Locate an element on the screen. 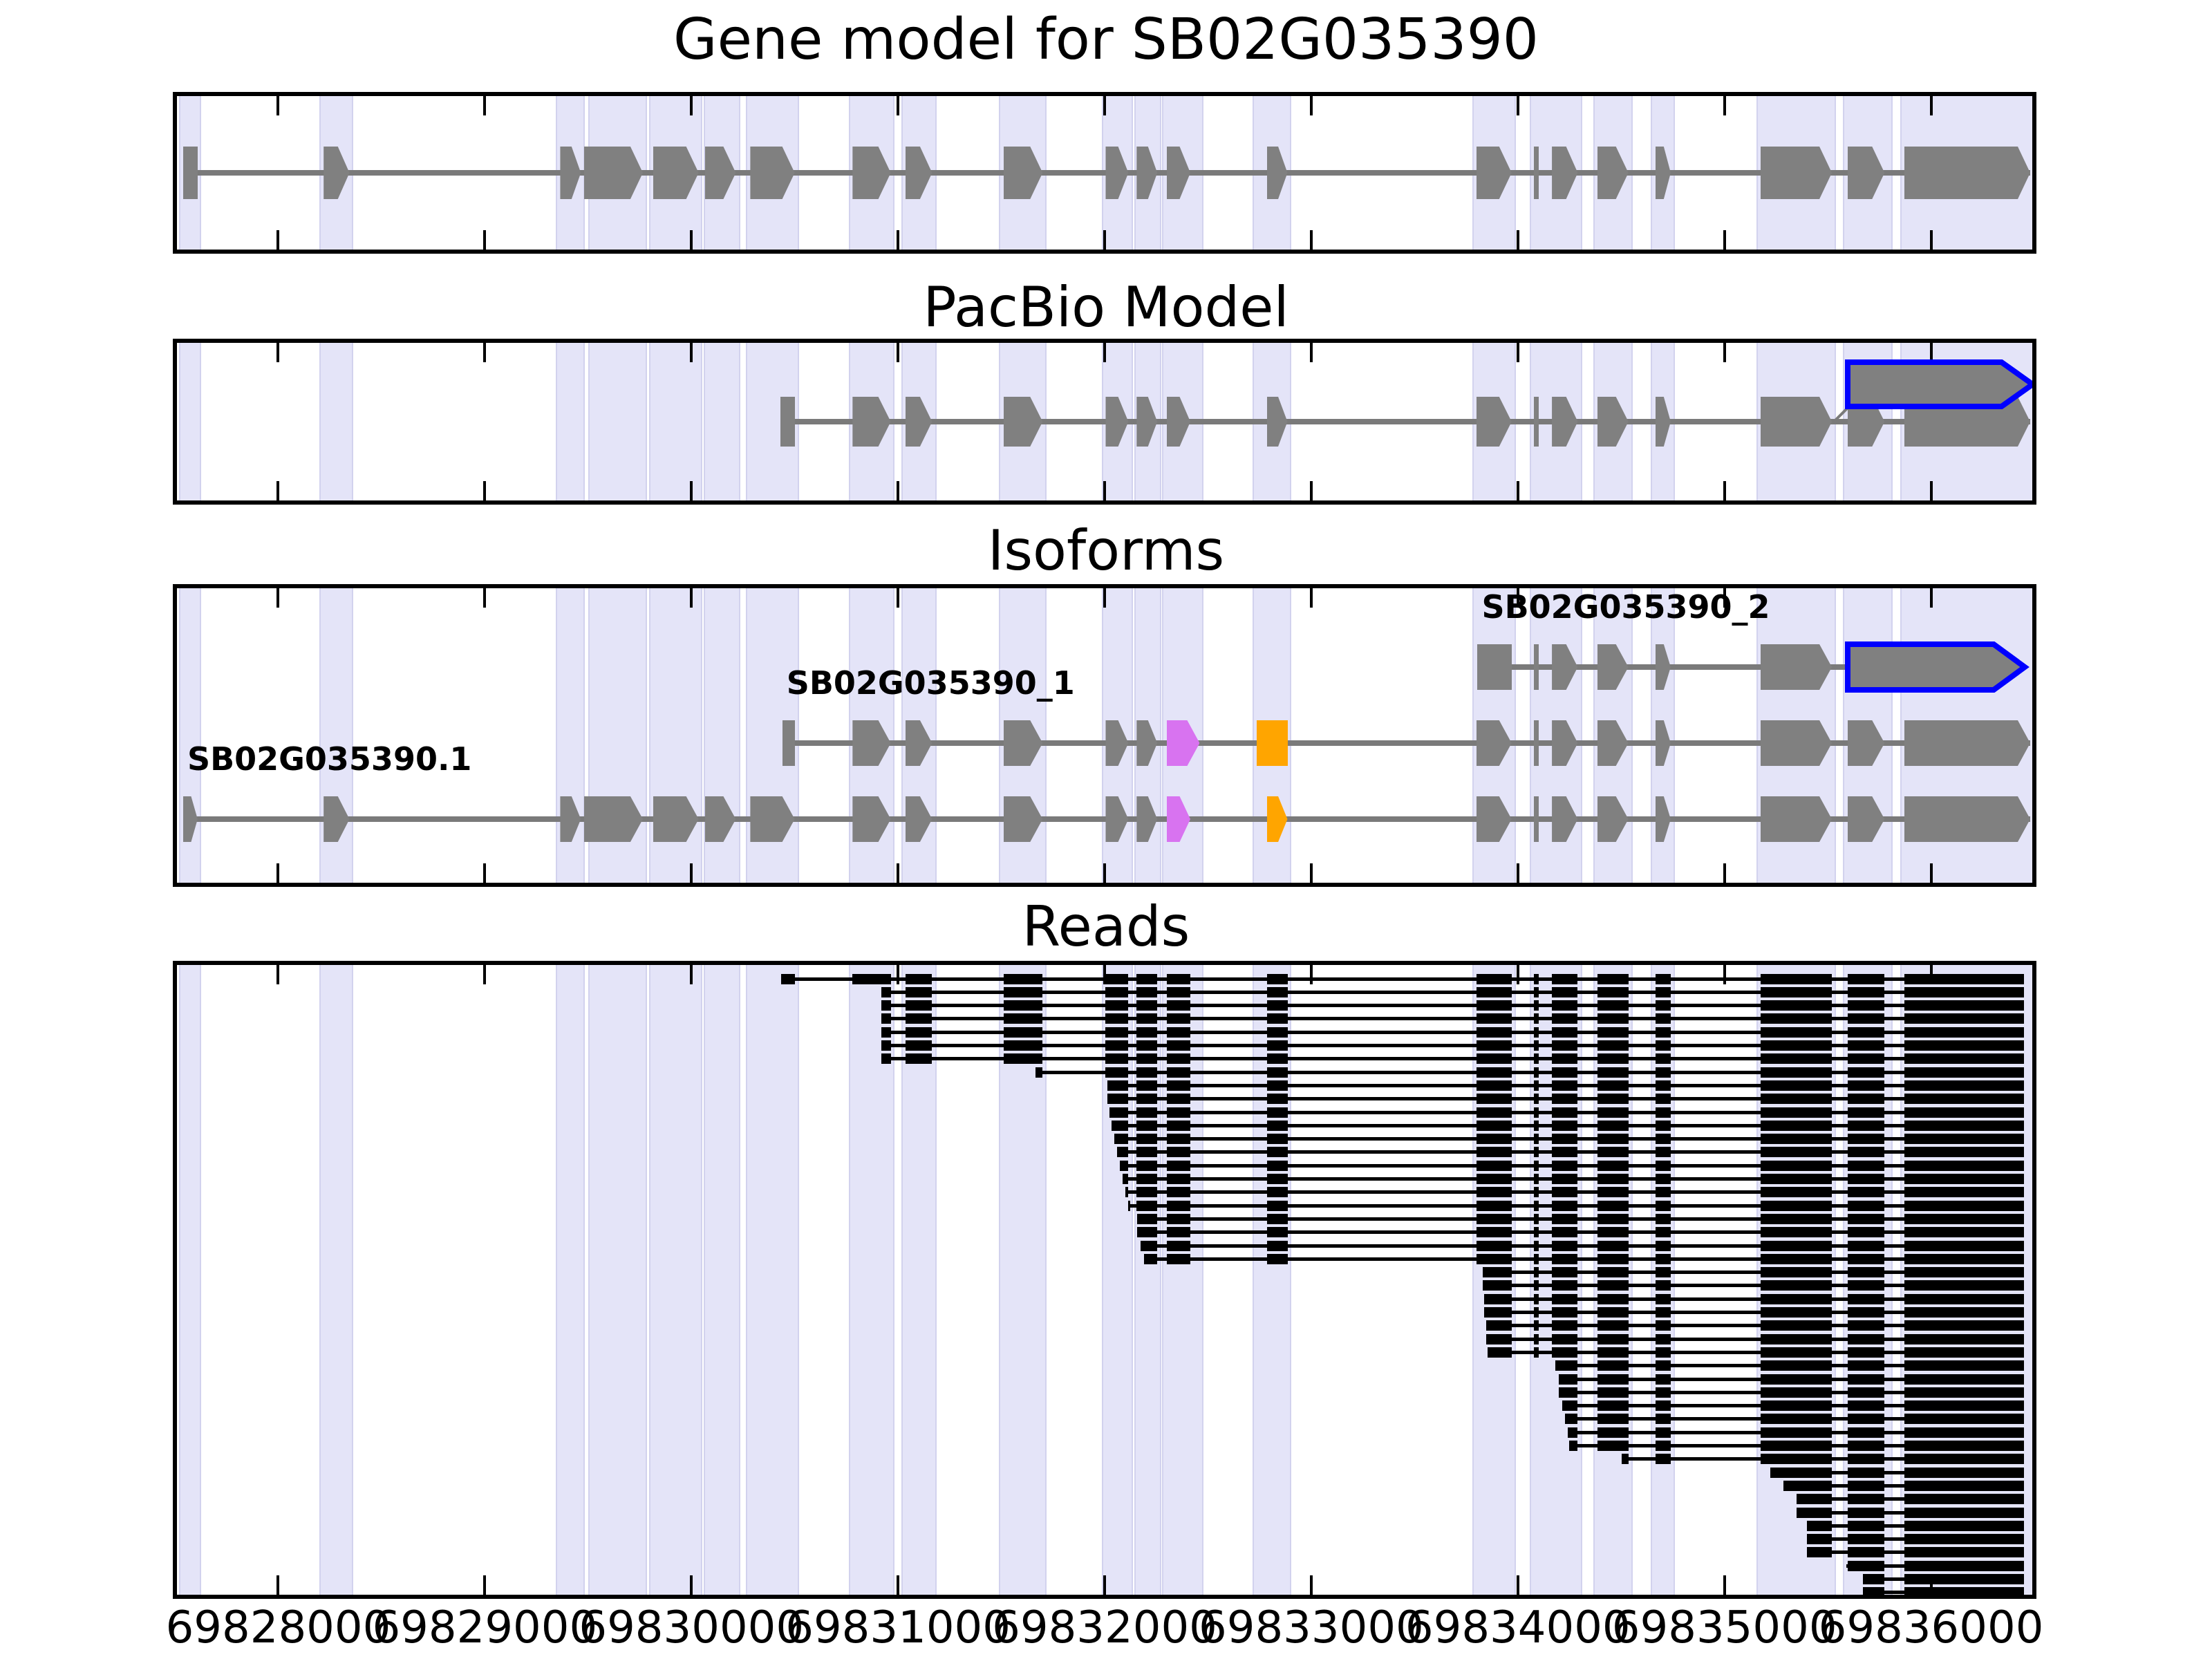 The image size is (2212, 1659). gene-exon is located at coordinates (1967, 173).